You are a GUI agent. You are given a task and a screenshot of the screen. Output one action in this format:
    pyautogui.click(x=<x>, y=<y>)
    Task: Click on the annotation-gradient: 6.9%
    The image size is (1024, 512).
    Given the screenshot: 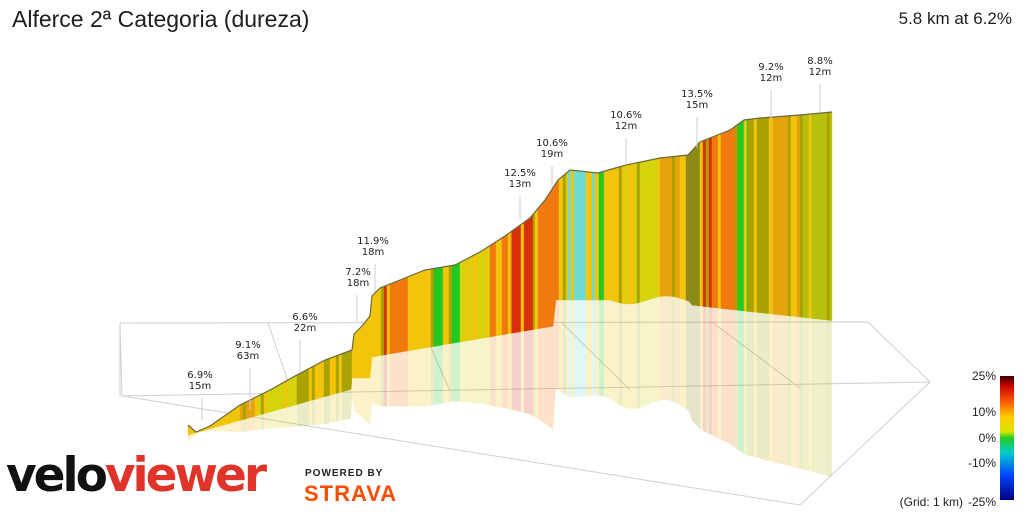 What is the action you would take?
    pyautogui.click(x=199, y=375)
    